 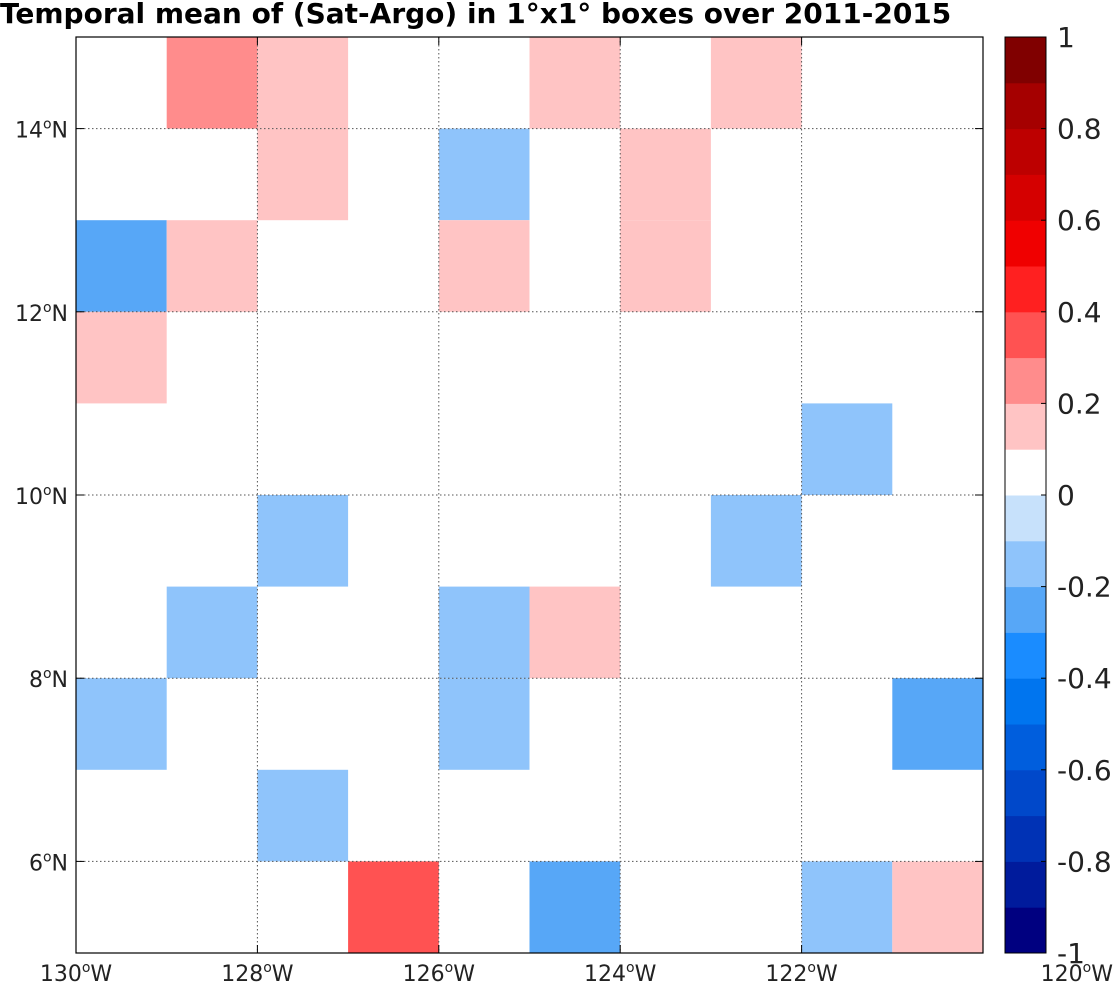 What do you see at coordinates (48, 679) in the screenshot?
I see `y-tick-label: 8oN` at bounding box center [48, 679].